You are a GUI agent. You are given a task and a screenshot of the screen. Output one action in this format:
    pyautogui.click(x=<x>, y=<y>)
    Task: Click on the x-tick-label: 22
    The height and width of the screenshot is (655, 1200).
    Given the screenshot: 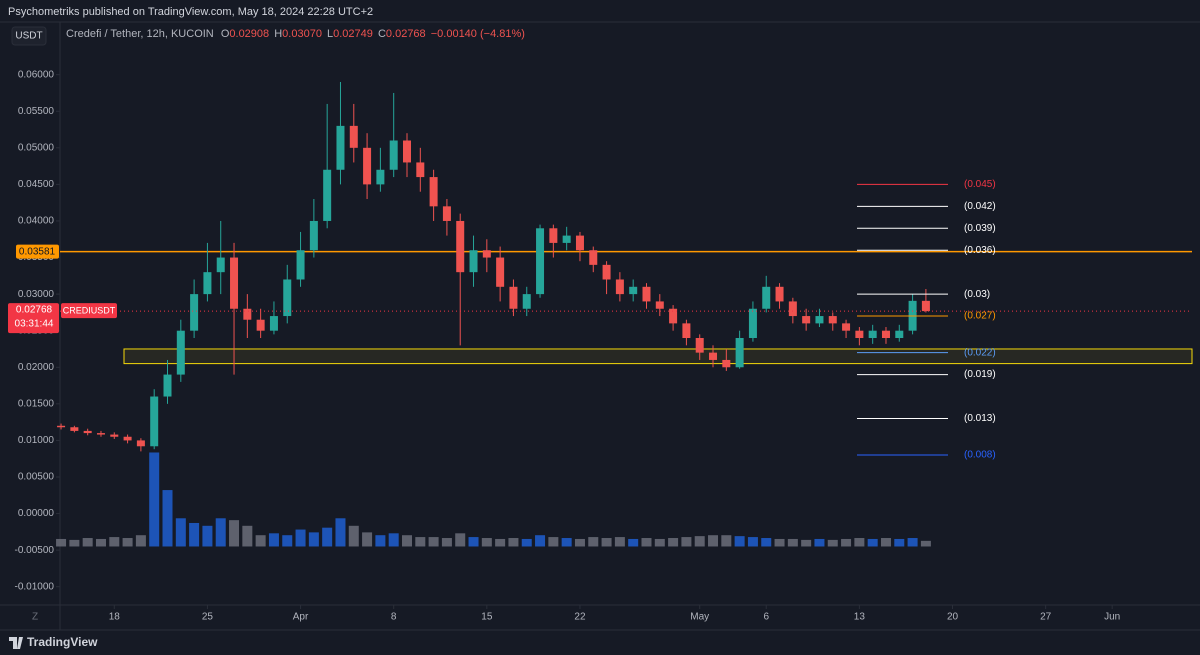 What is the action you would take?
    pyautogui.click(x=580, y=617)
    